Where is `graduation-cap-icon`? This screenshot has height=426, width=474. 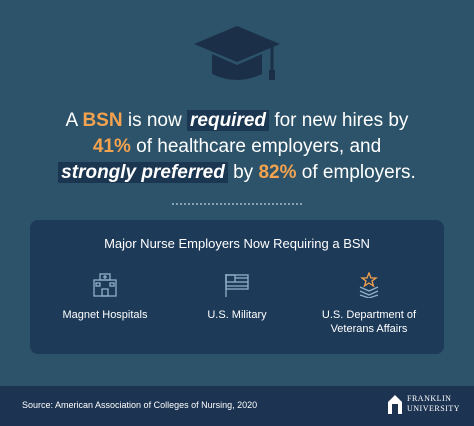
graduation-cap-icon is located at coordinates (237, 53).